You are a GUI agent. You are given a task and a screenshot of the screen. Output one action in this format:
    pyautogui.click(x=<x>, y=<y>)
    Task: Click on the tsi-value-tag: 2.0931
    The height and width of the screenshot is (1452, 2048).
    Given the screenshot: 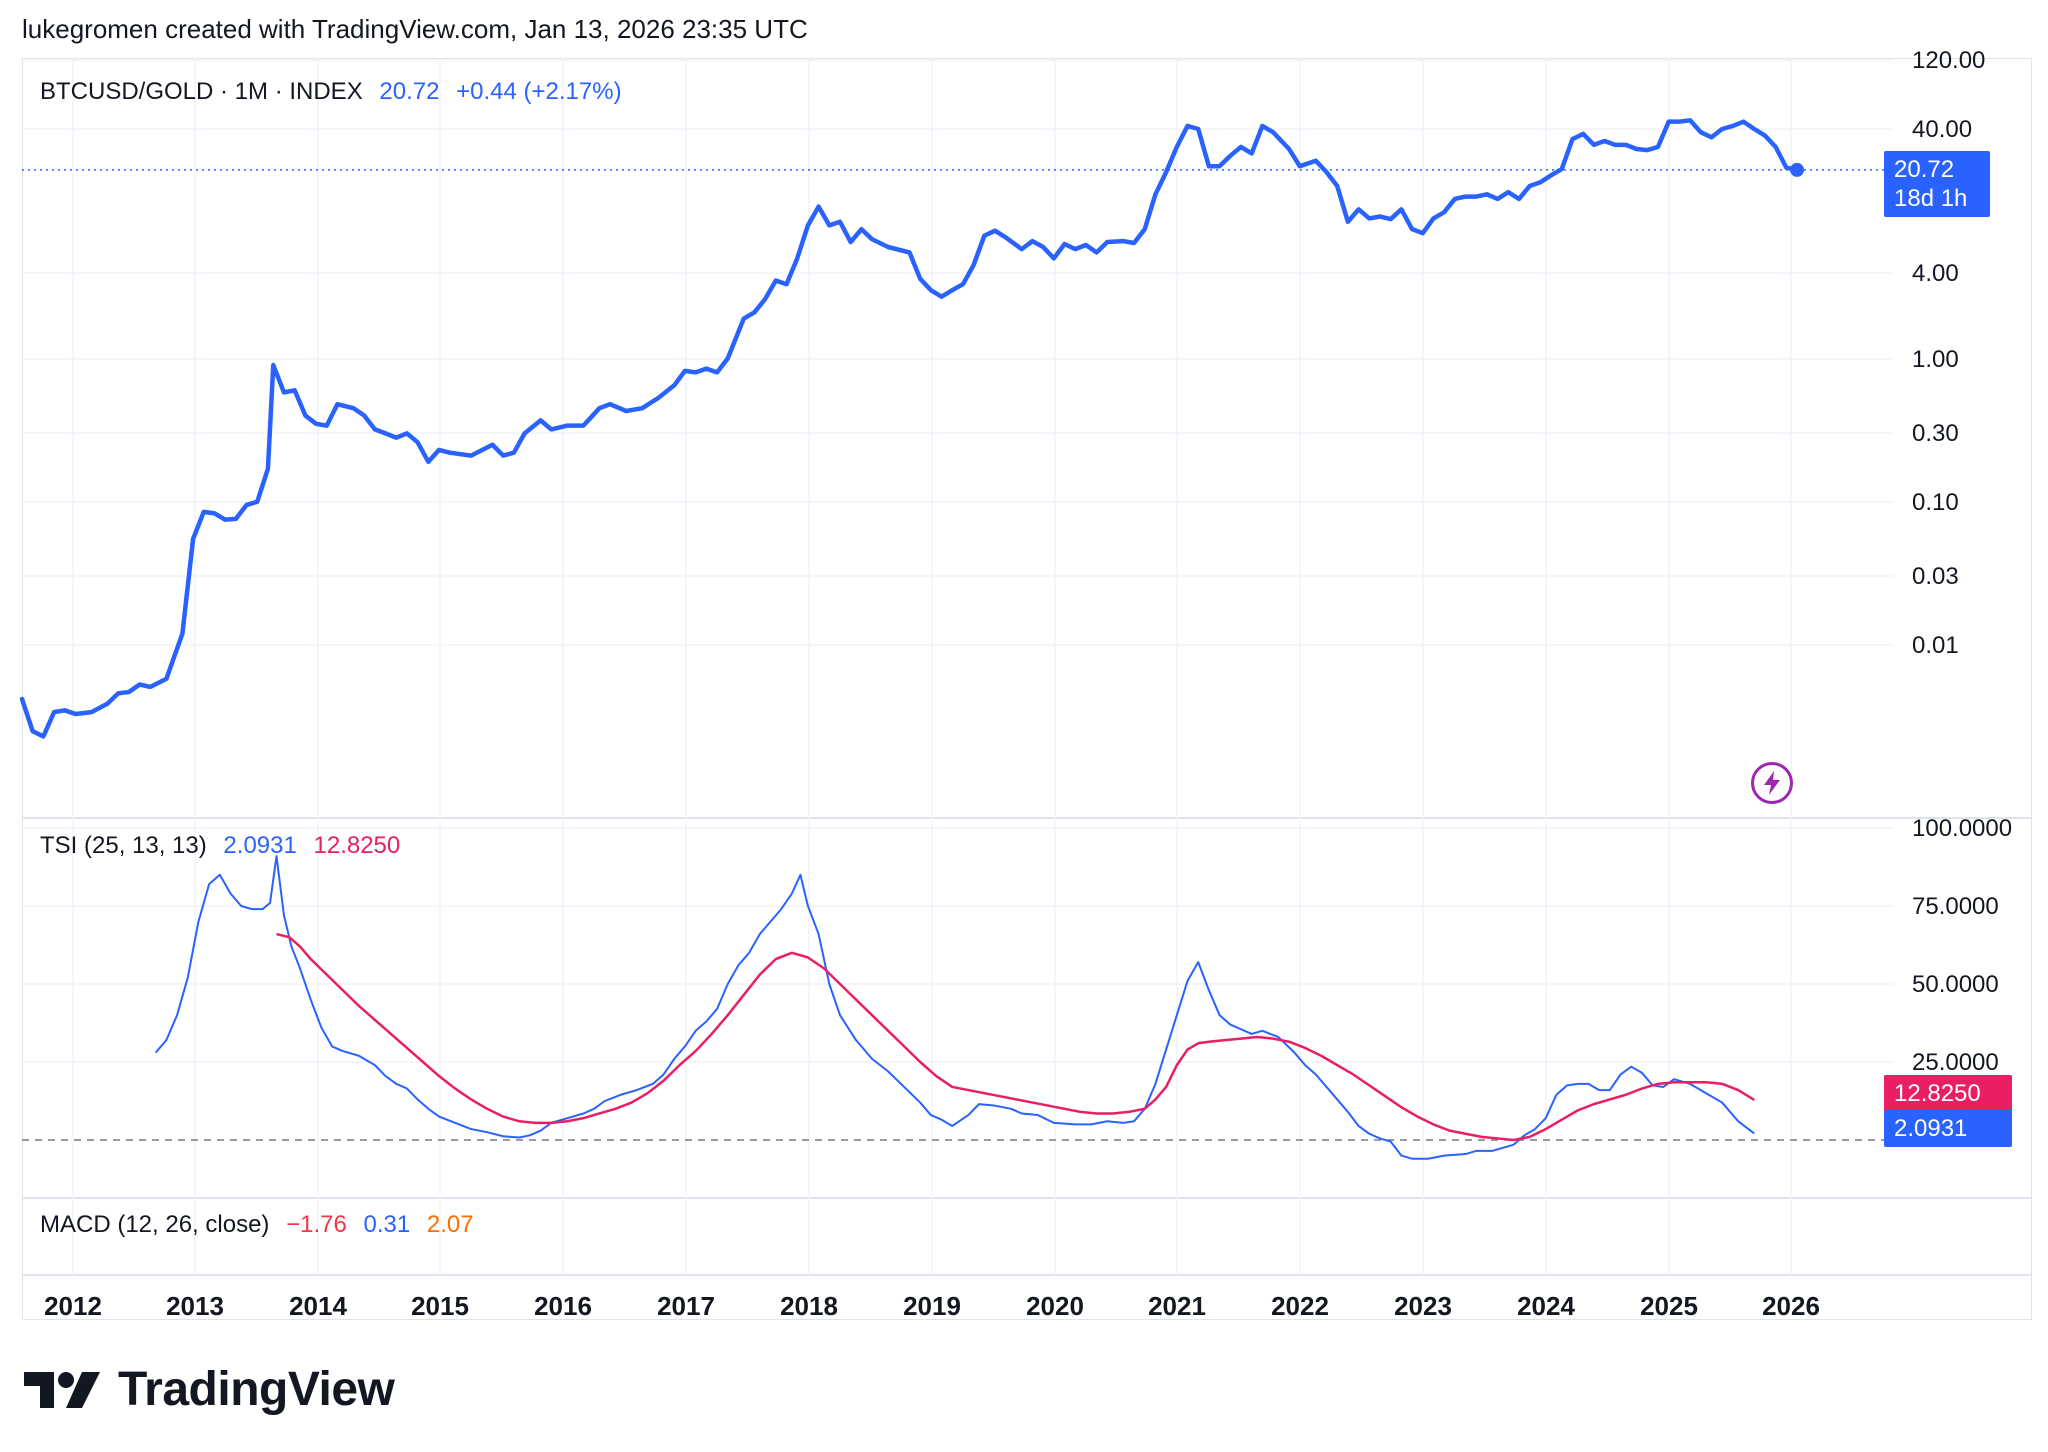 What is the action you would take?
    pyautogui.click(x=1948, y=1128)
    